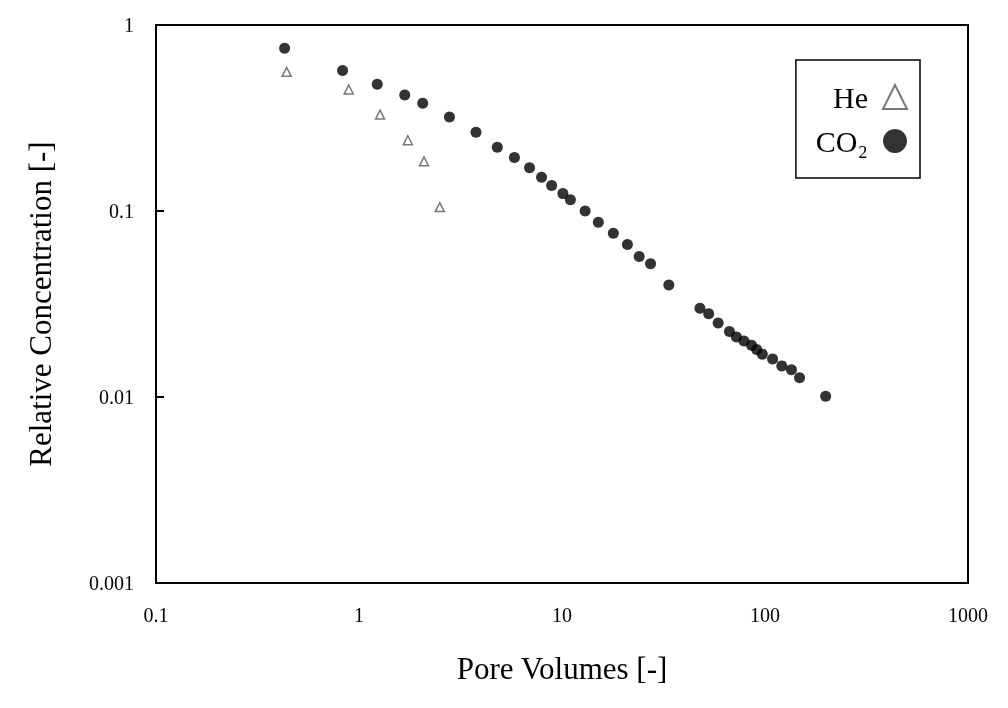 This screenshot has width=1008, height=708. What do you see at coordinates (850, 97) in the screenshot?
I see `legend-label: He` at bounding box center [850, 97].